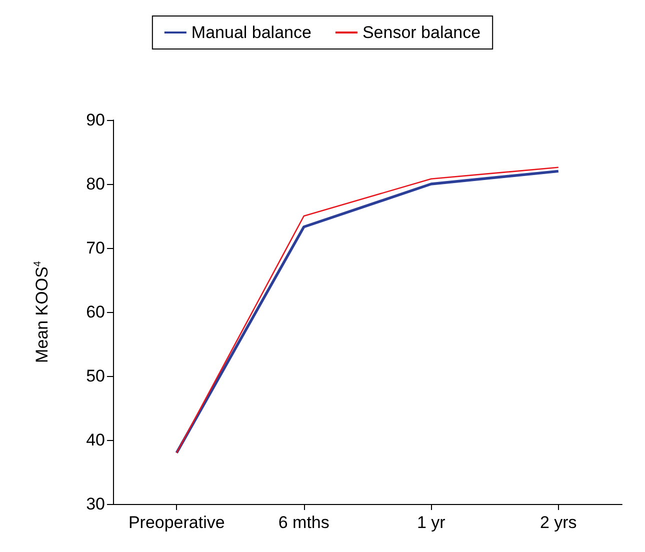 This screenshot has width=645, height=552. What do you see at coordinates (95, 120) in the screenshot?
I see `y-tick-label: 90` at bounding box center [95, 120].